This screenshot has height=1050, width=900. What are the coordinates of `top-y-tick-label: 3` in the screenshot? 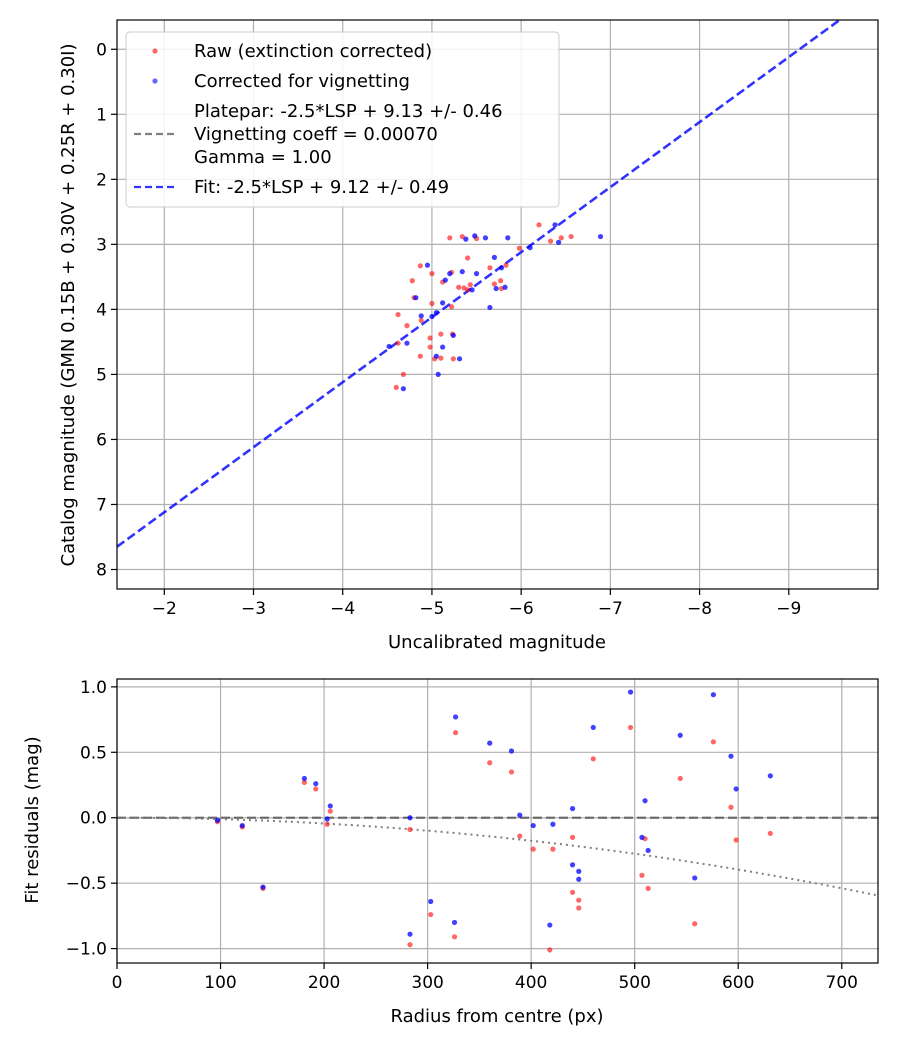 It's located at (101, 245).